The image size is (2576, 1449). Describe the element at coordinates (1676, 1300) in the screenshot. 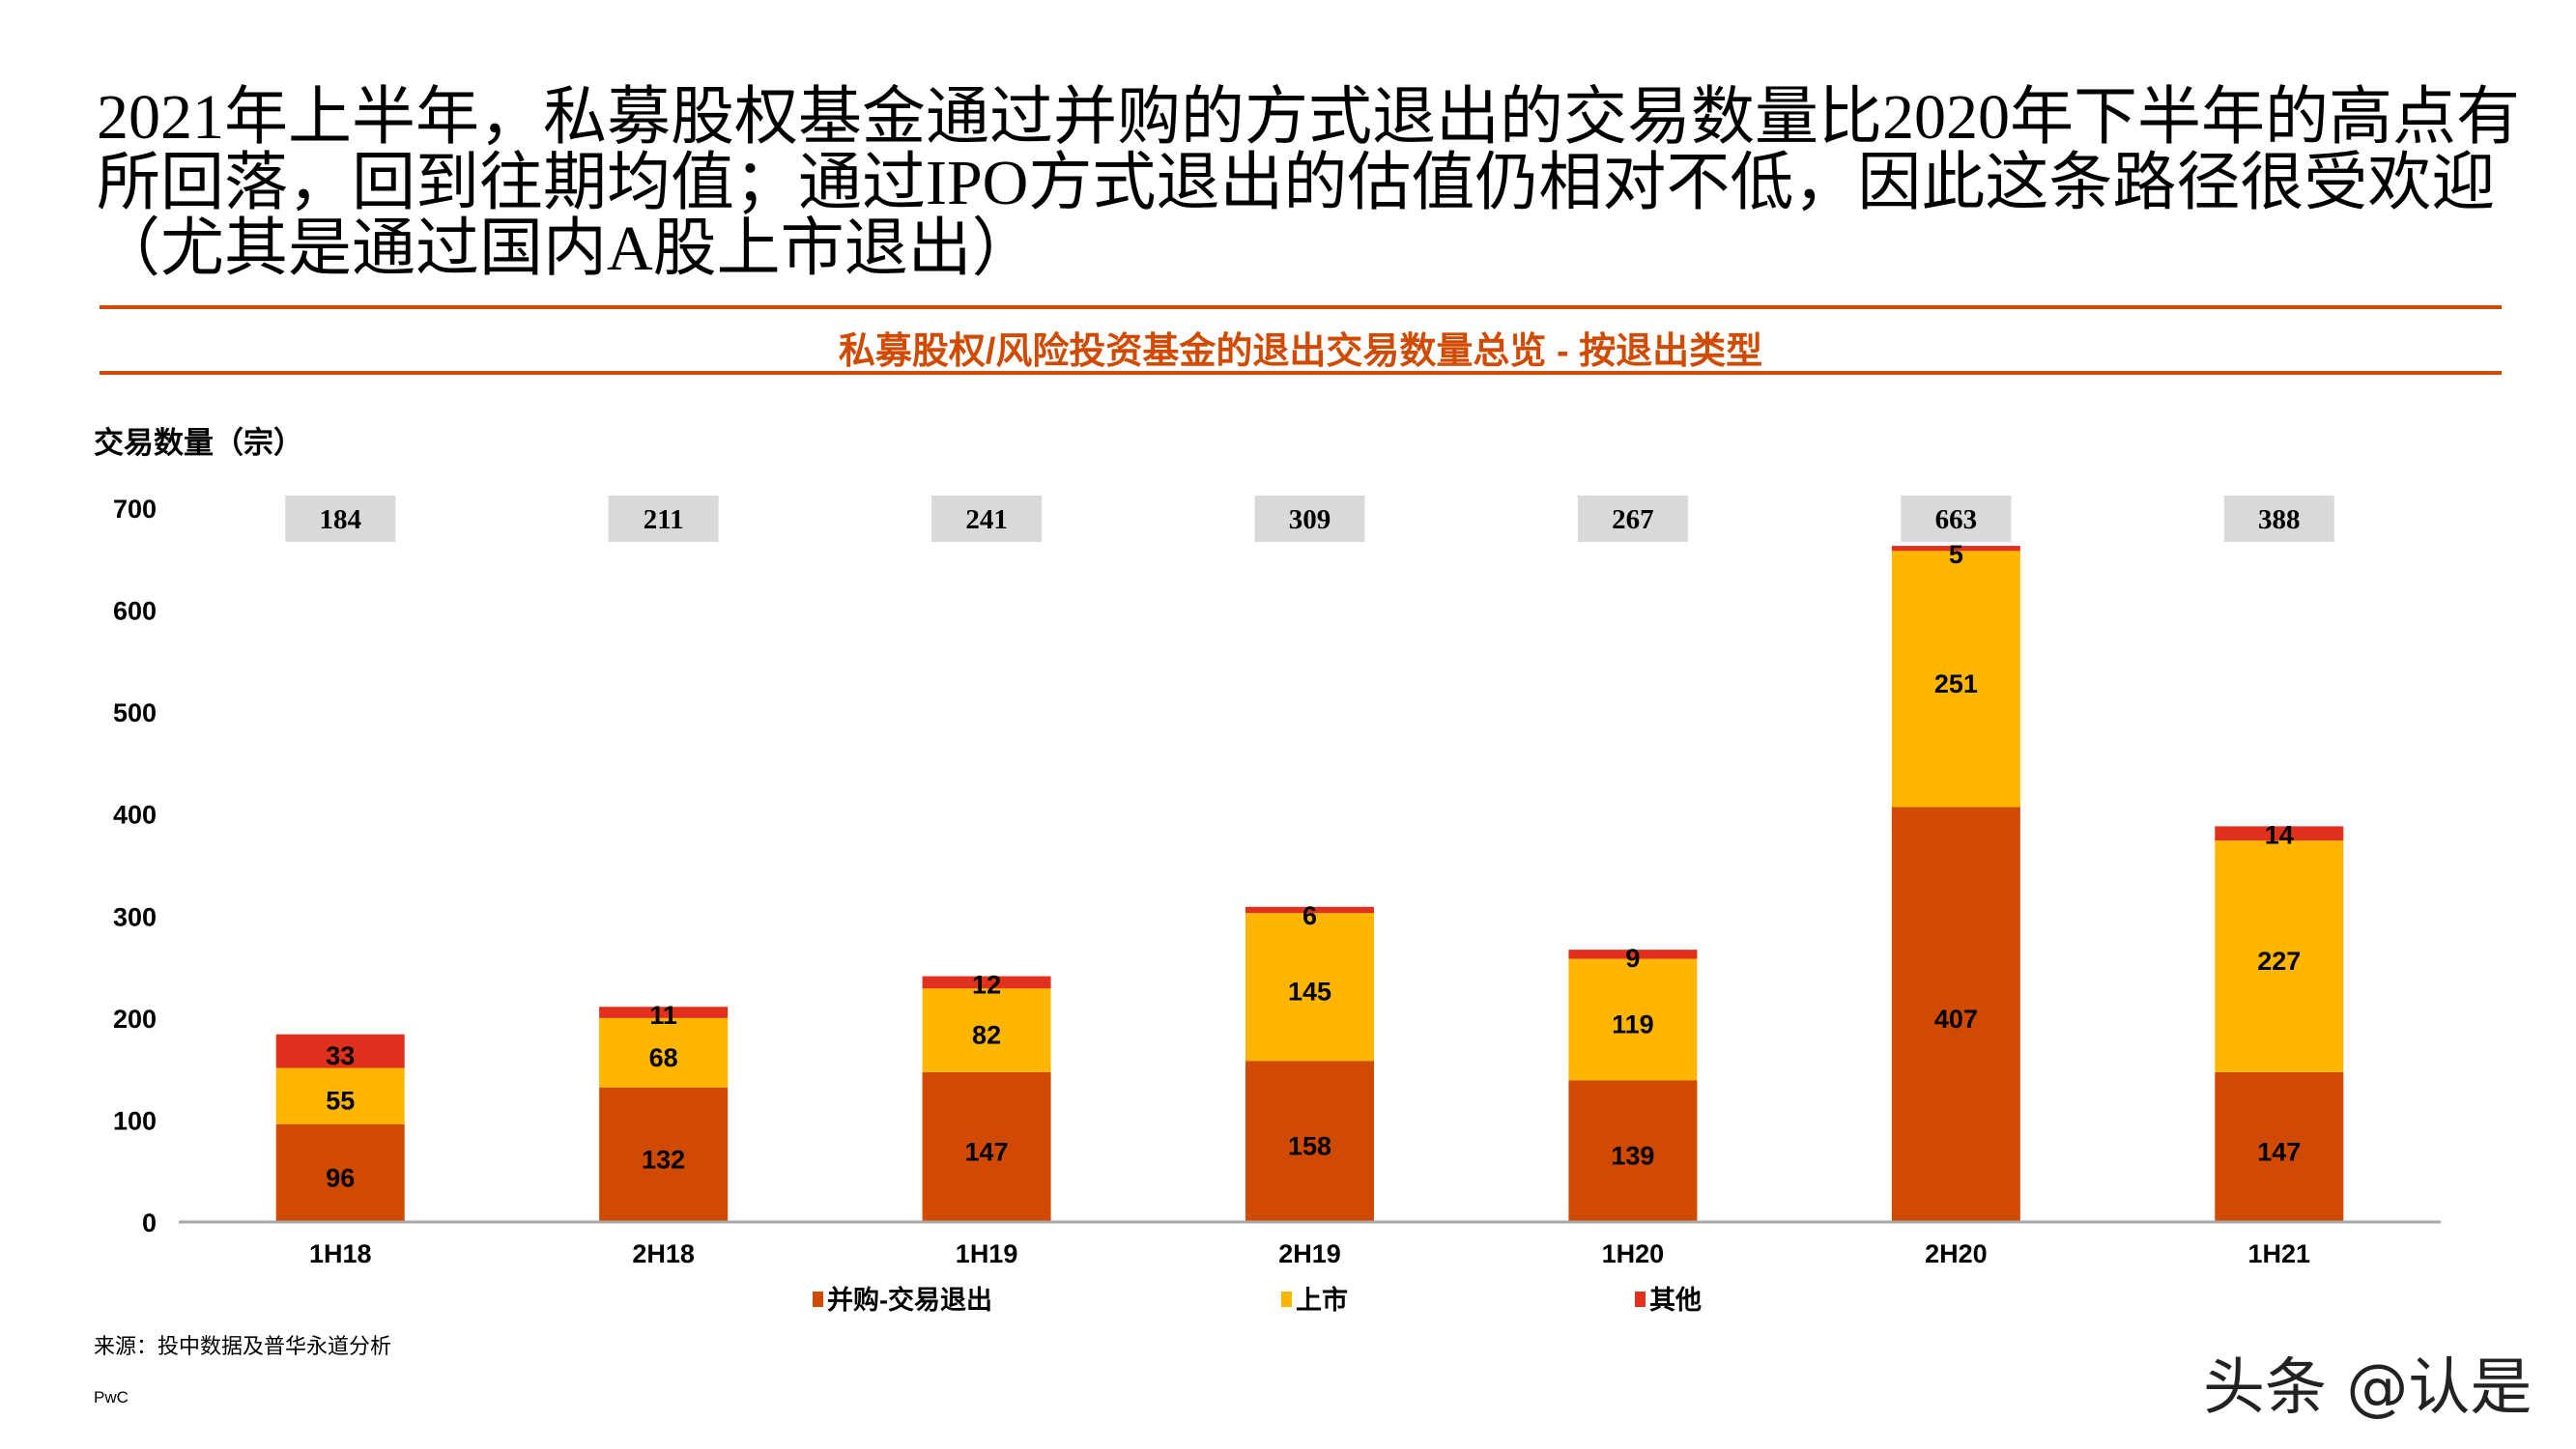

I see `legend-label: 其他` at that location.